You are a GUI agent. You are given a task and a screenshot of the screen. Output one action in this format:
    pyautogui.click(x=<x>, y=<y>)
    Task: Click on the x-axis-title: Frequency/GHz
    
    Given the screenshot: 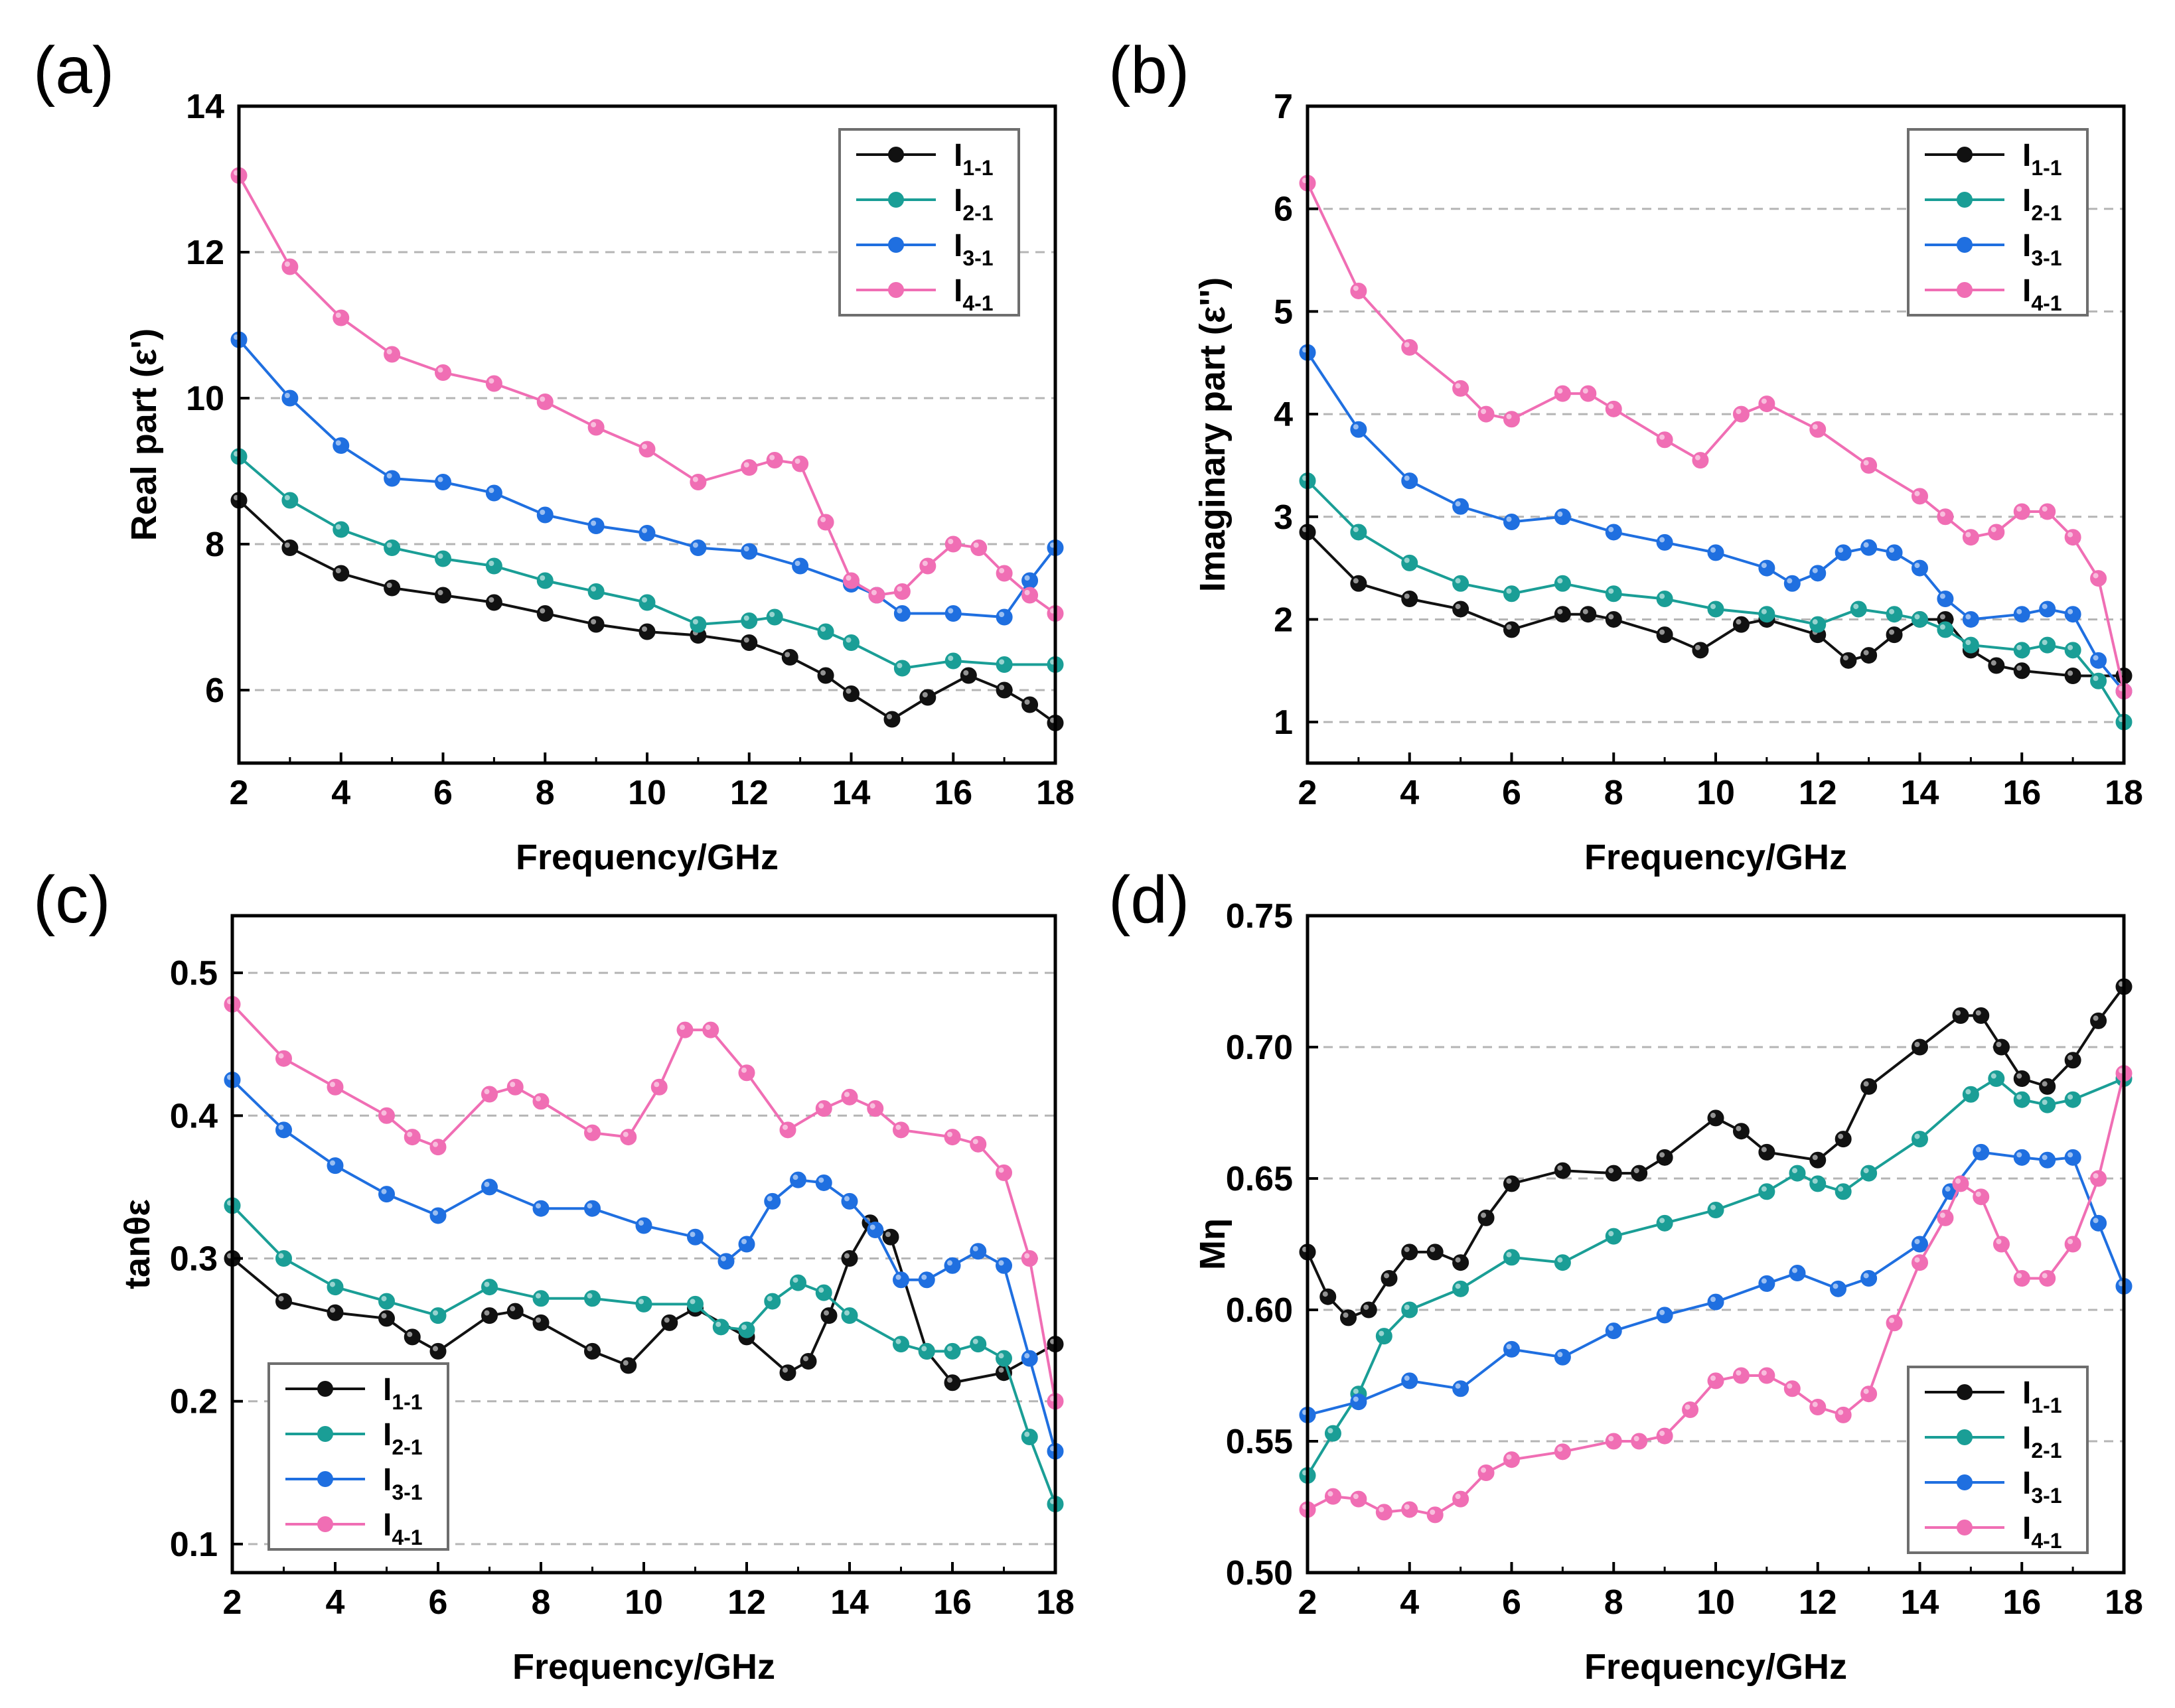 What is the action you would take?
    pyautogui.click(x=647, y=857)
    